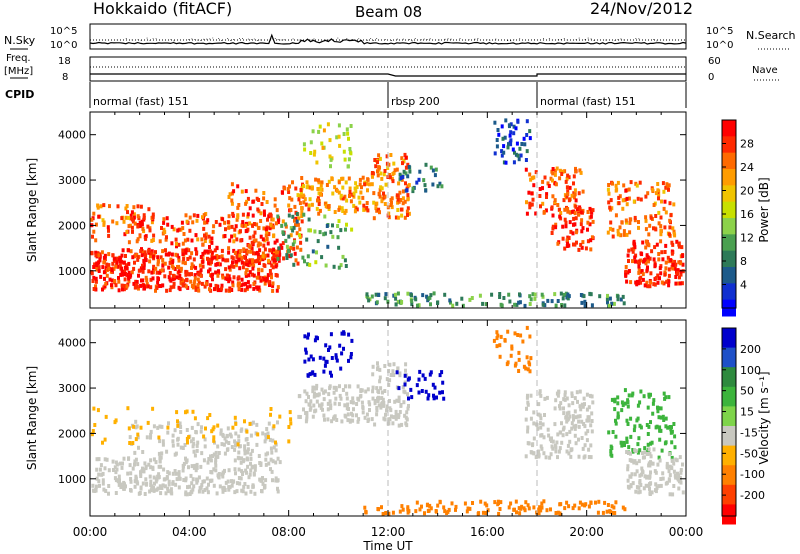 The height and width of the screenshot is (554, 800). What do you see at coordinates (750, 349) in the screenshot?
I see `colorbar-tick-label: 200` at bounding box center [750, 349].